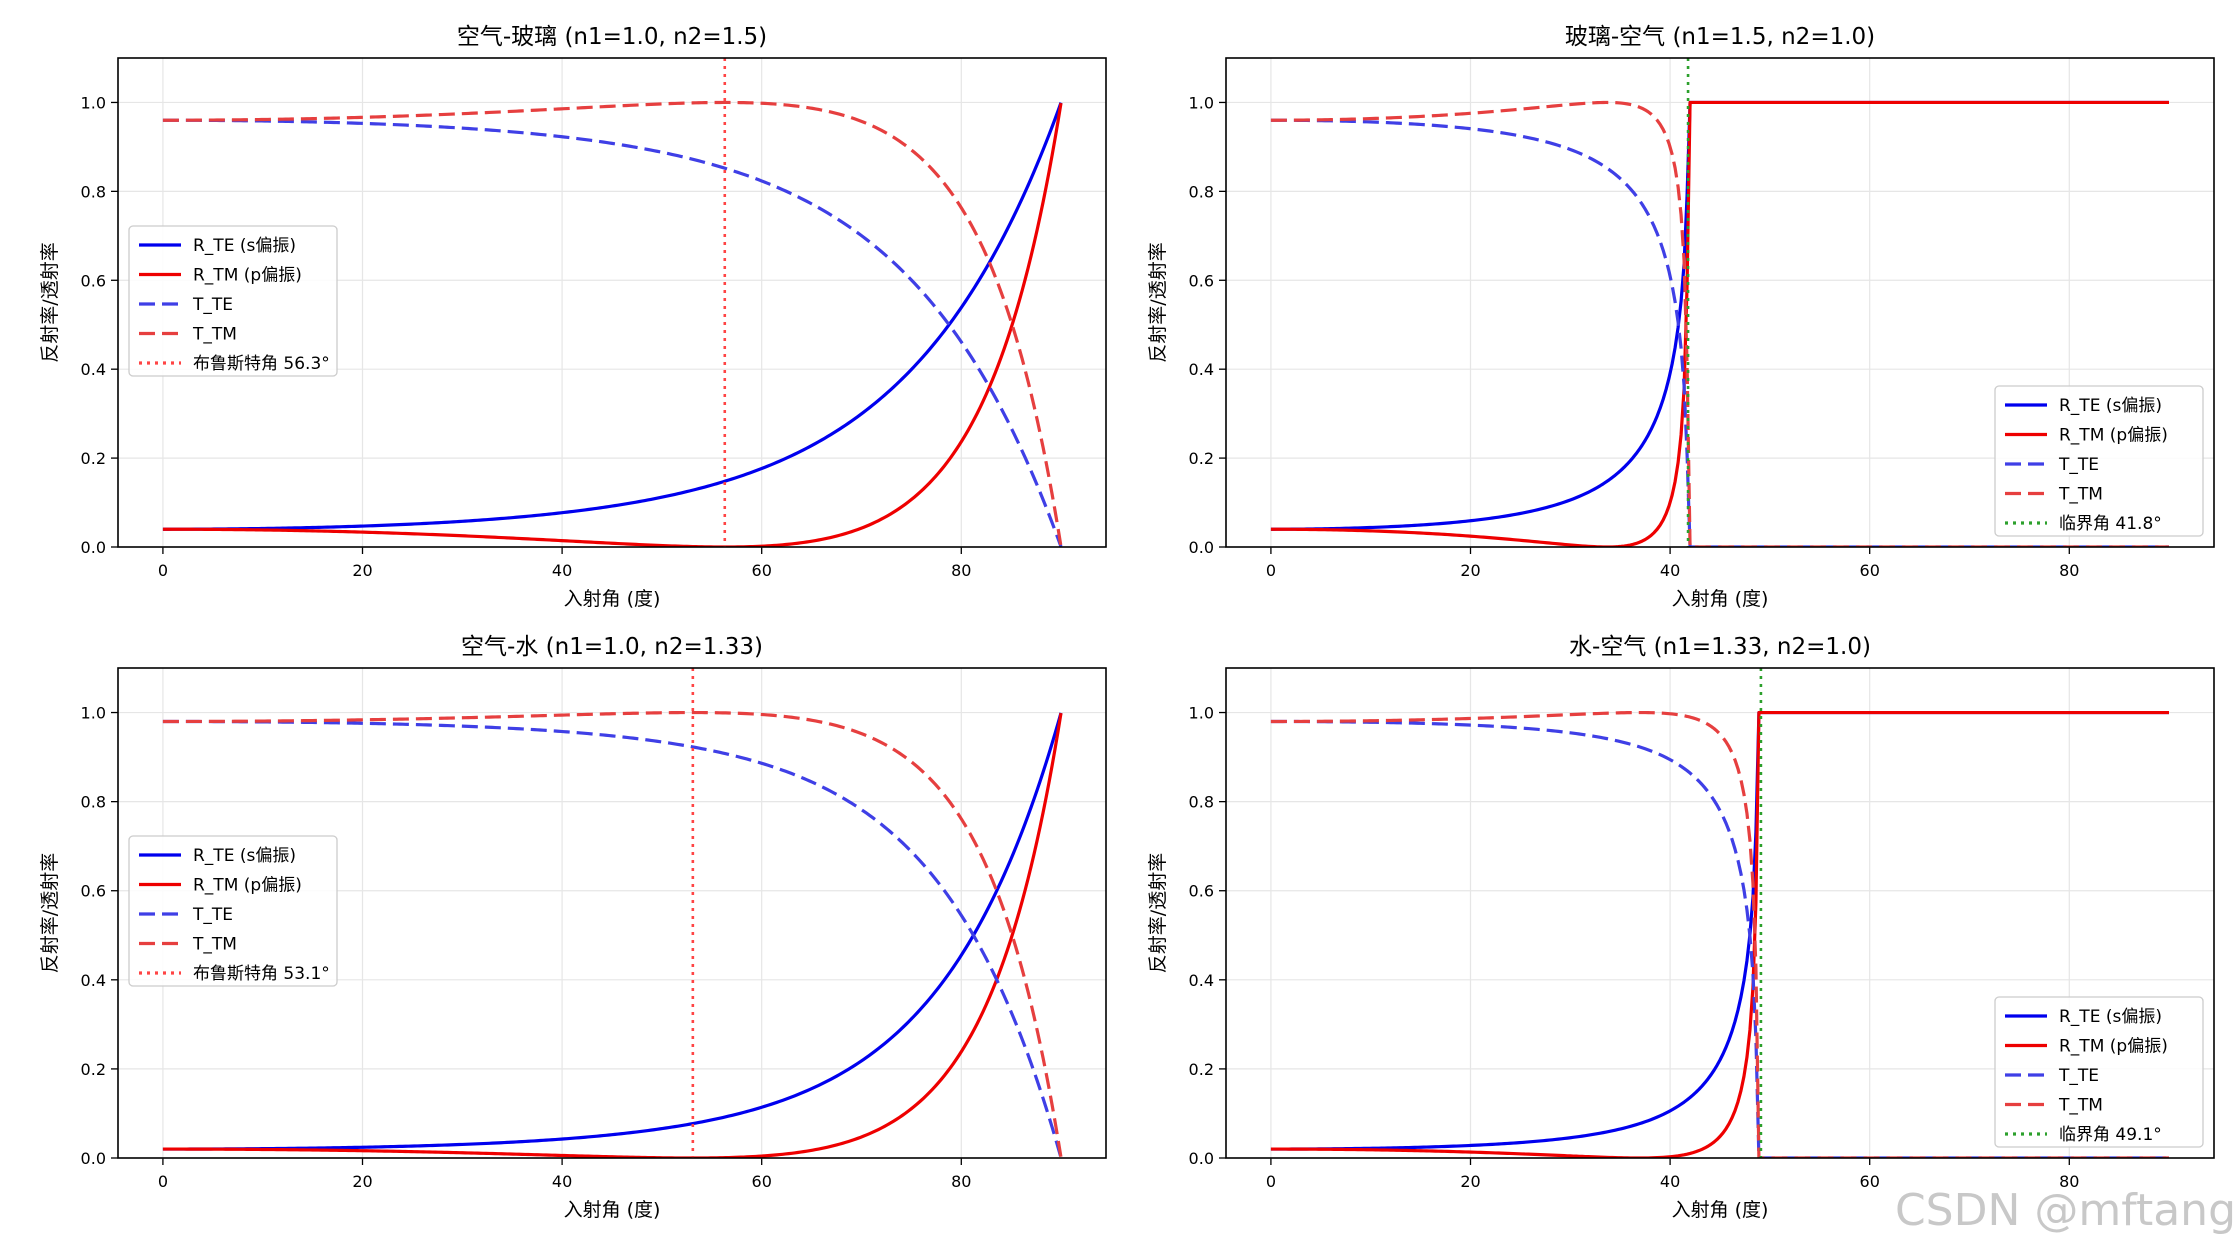 Image resolution: width=2240 pixels, height=1244 pixels. Describe the element at coordinates (1720, 37) in the screenshot. I see `chart-title: 玻璃-空气 (n1=1.5, n2=1.0)` at that location.